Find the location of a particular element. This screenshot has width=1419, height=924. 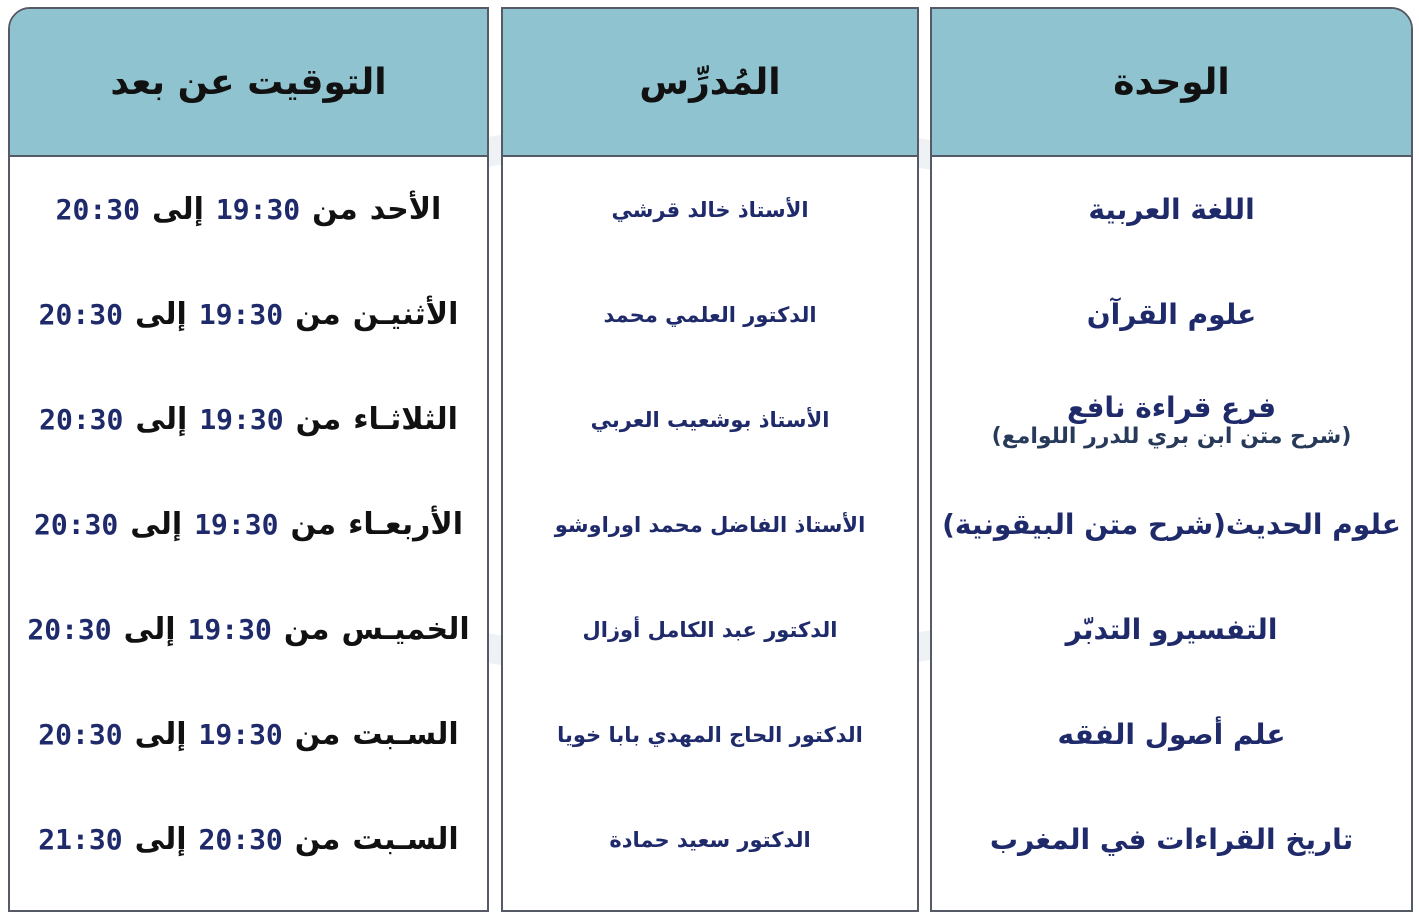

teacher-cell: الدكتور الحاج المهدي بابا خويا is located at coordinates (710, 734).